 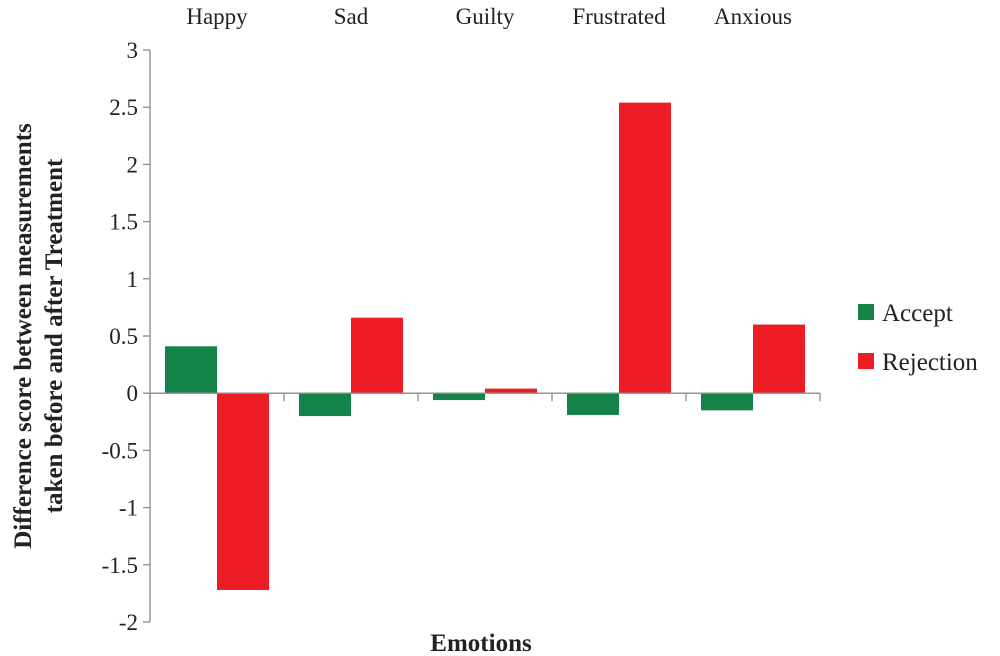 I want to click on category-label: Frustrated, so click(x=619, y=16).